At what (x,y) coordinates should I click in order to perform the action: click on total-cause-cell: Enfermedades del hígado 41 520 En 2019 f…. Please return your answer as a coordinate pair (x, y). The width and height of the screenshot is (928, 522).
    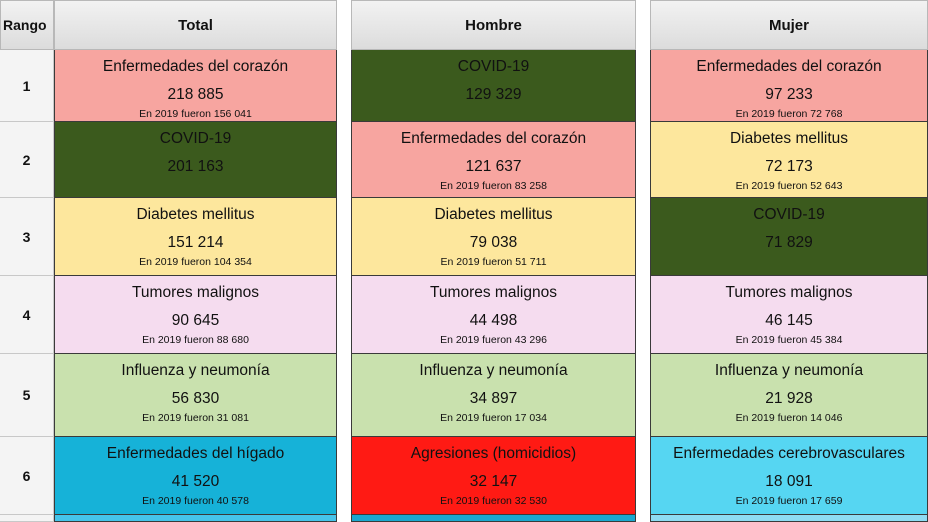
    Looking at the image, I should click on (195, 476).